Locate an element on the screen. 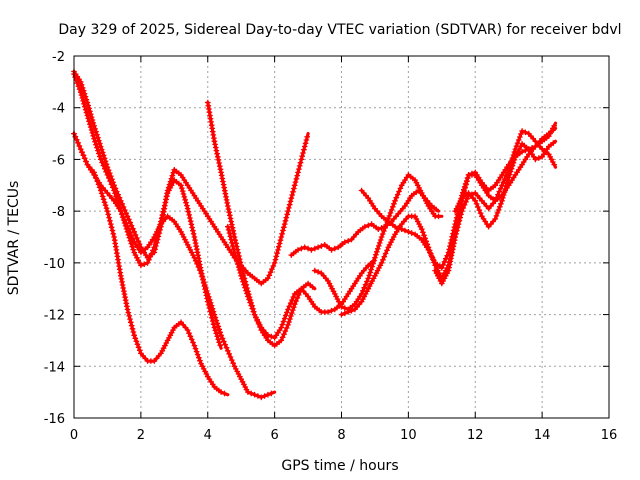  x-tick-label: 10 is located at coordinates (408, 435).